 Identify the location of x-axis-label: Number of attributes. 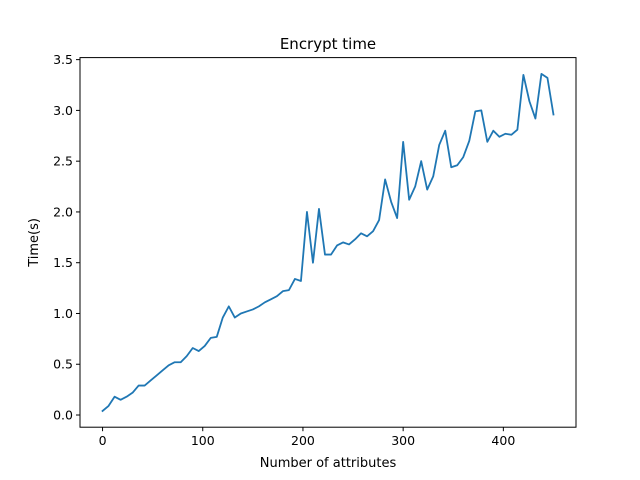
(328, 463).